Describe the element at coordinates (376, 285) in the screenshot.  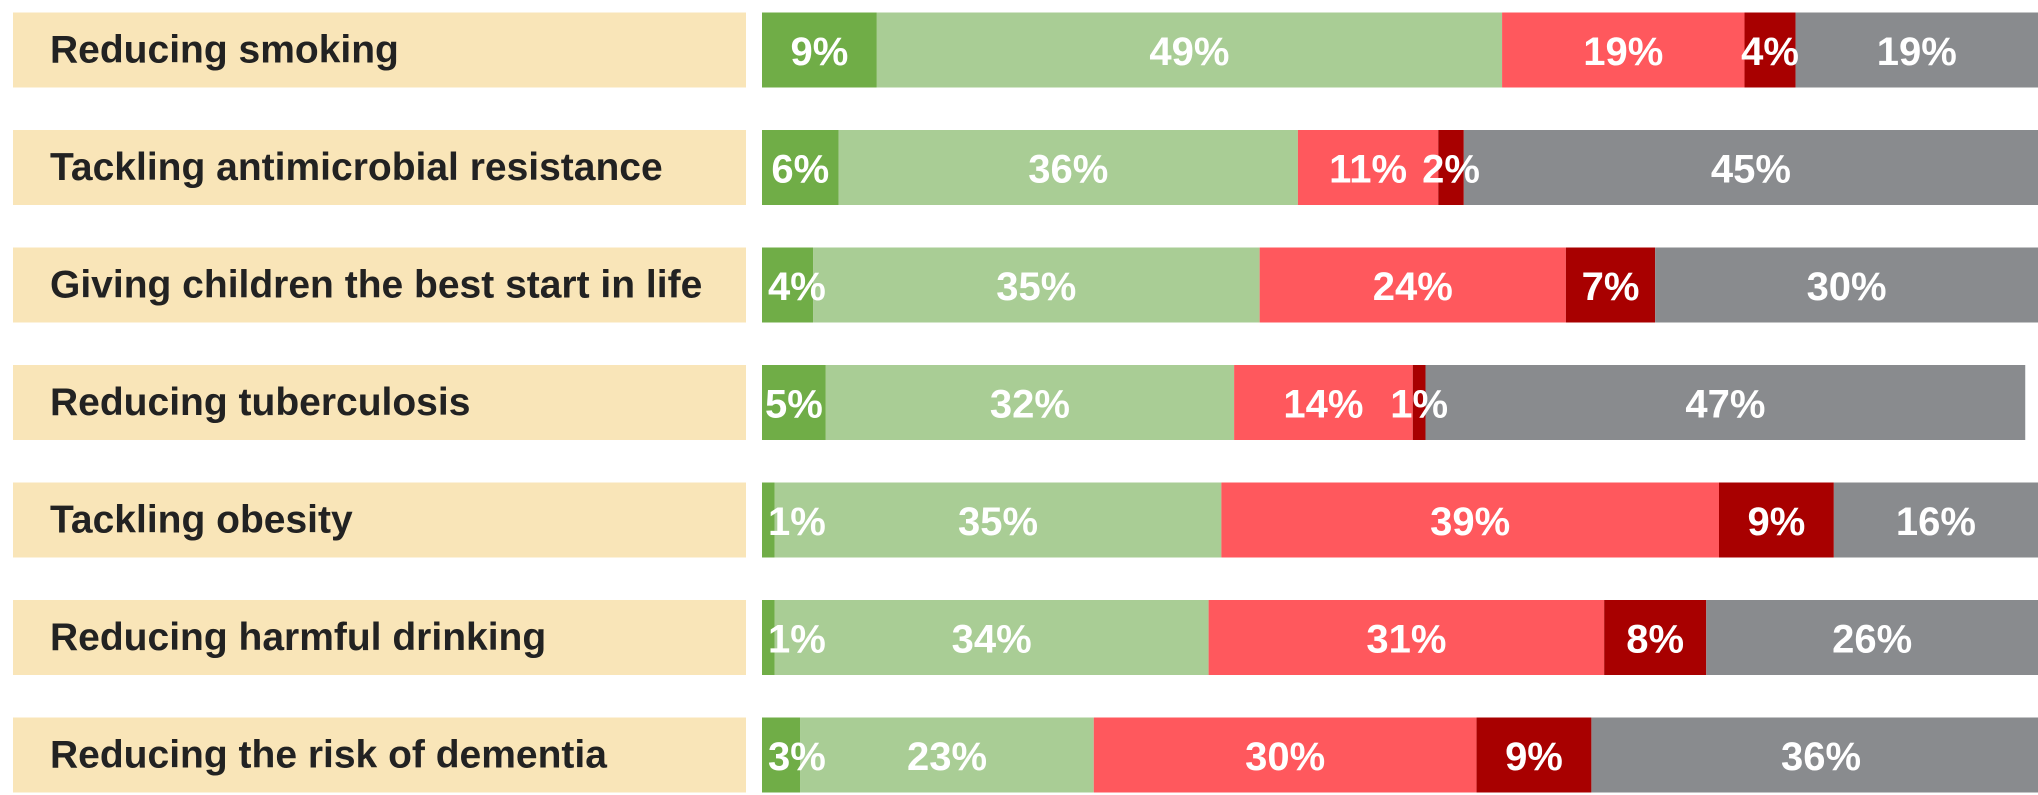
I see `category-label: Giving children the best start in life` at that location.